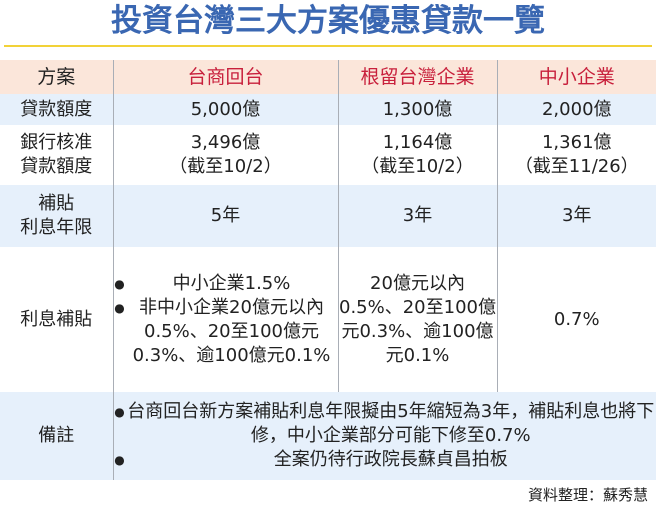  Describe the element at coordinates (576, 77) in the screenshot. I see `header-plan-sme: 中小企業` at that location.